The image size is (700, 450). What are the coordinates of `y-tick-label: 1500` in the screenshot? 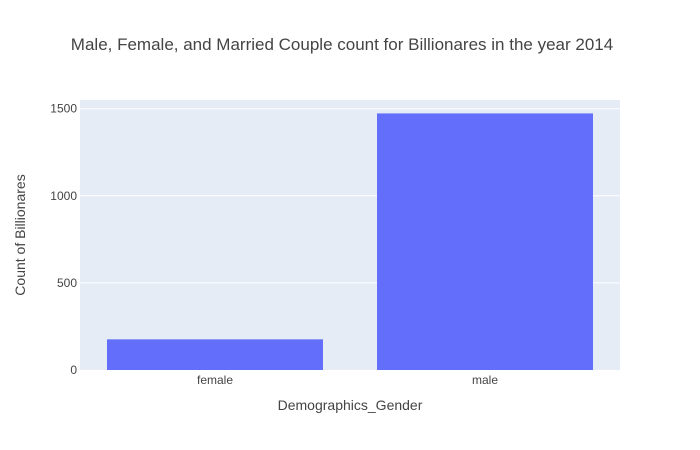 It's located at (63, 109).